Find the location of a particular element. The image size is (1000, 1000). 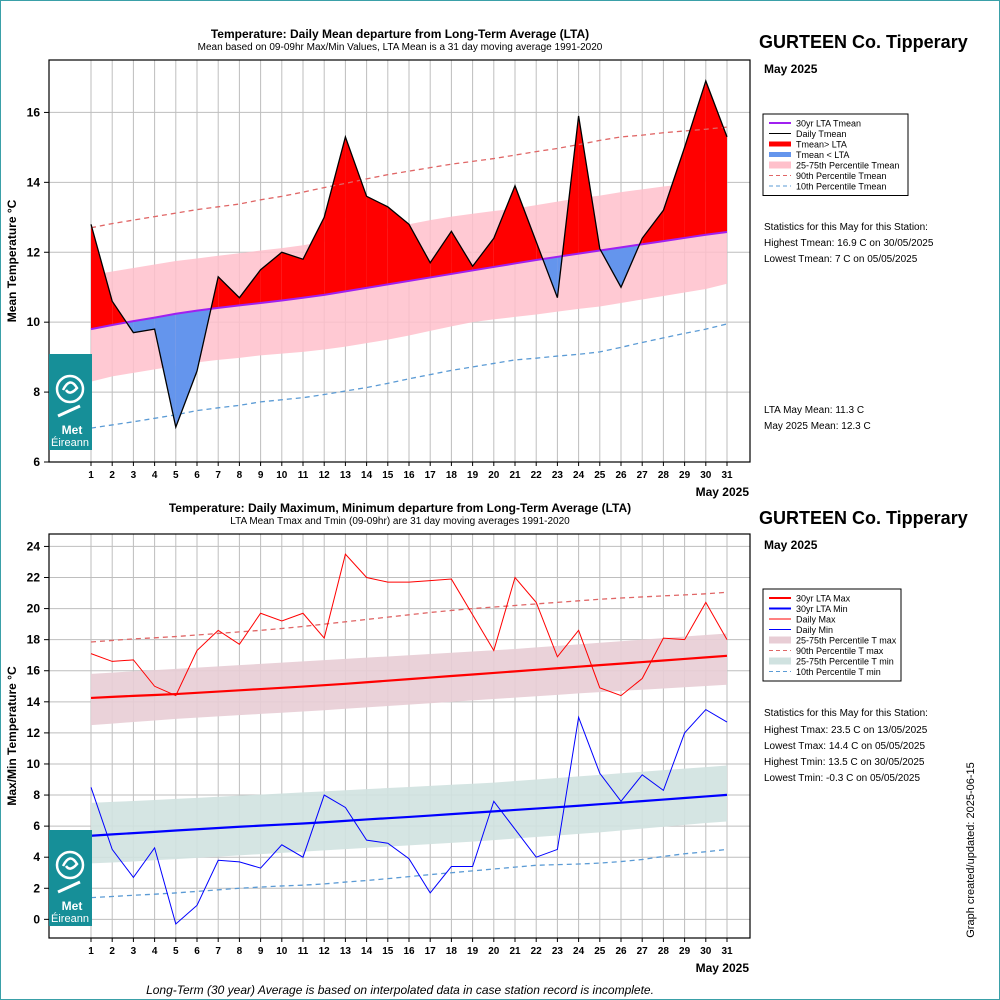

line-daily-min is located at coordinates (409, 816).